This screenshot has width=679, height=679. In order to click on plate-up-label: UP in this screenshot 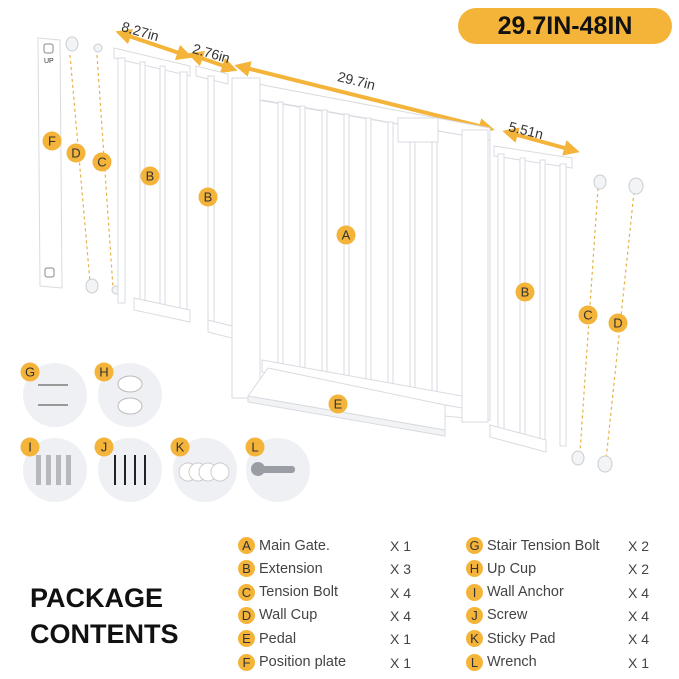, I will do `click(49, 61)`.